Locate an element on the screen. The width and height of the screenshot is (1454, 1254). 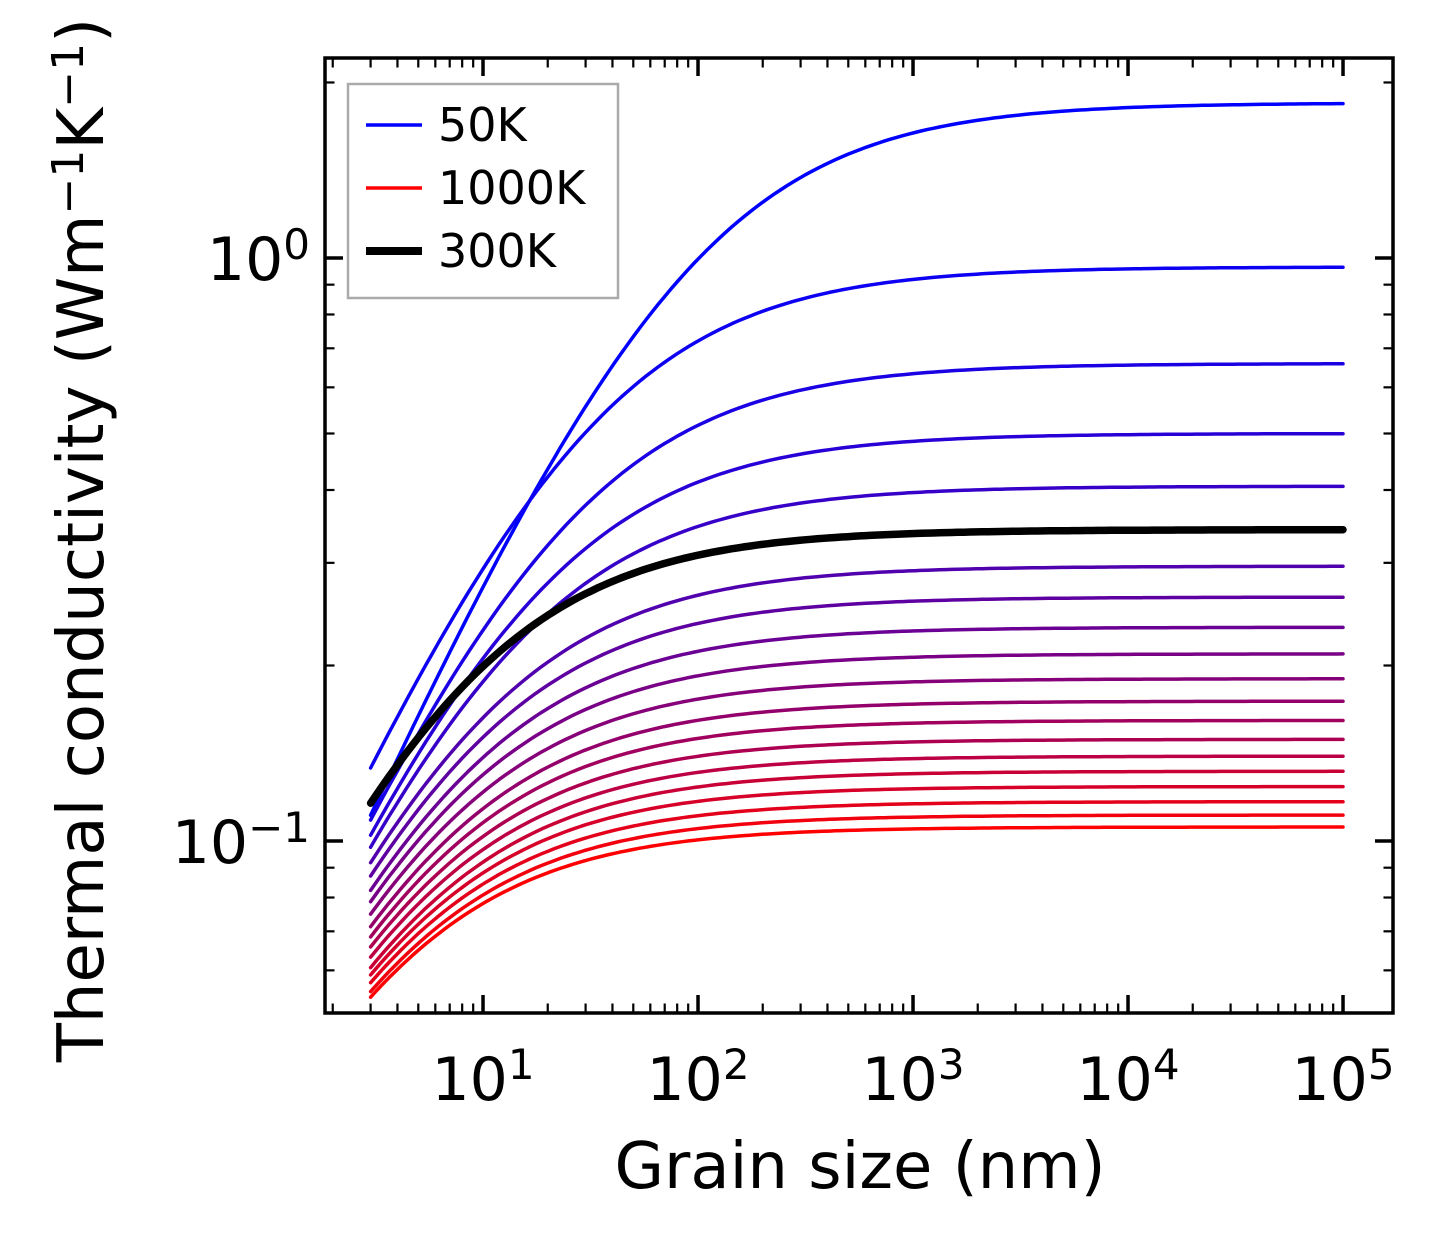
curve-1000K is located at coordinates (856, 912).